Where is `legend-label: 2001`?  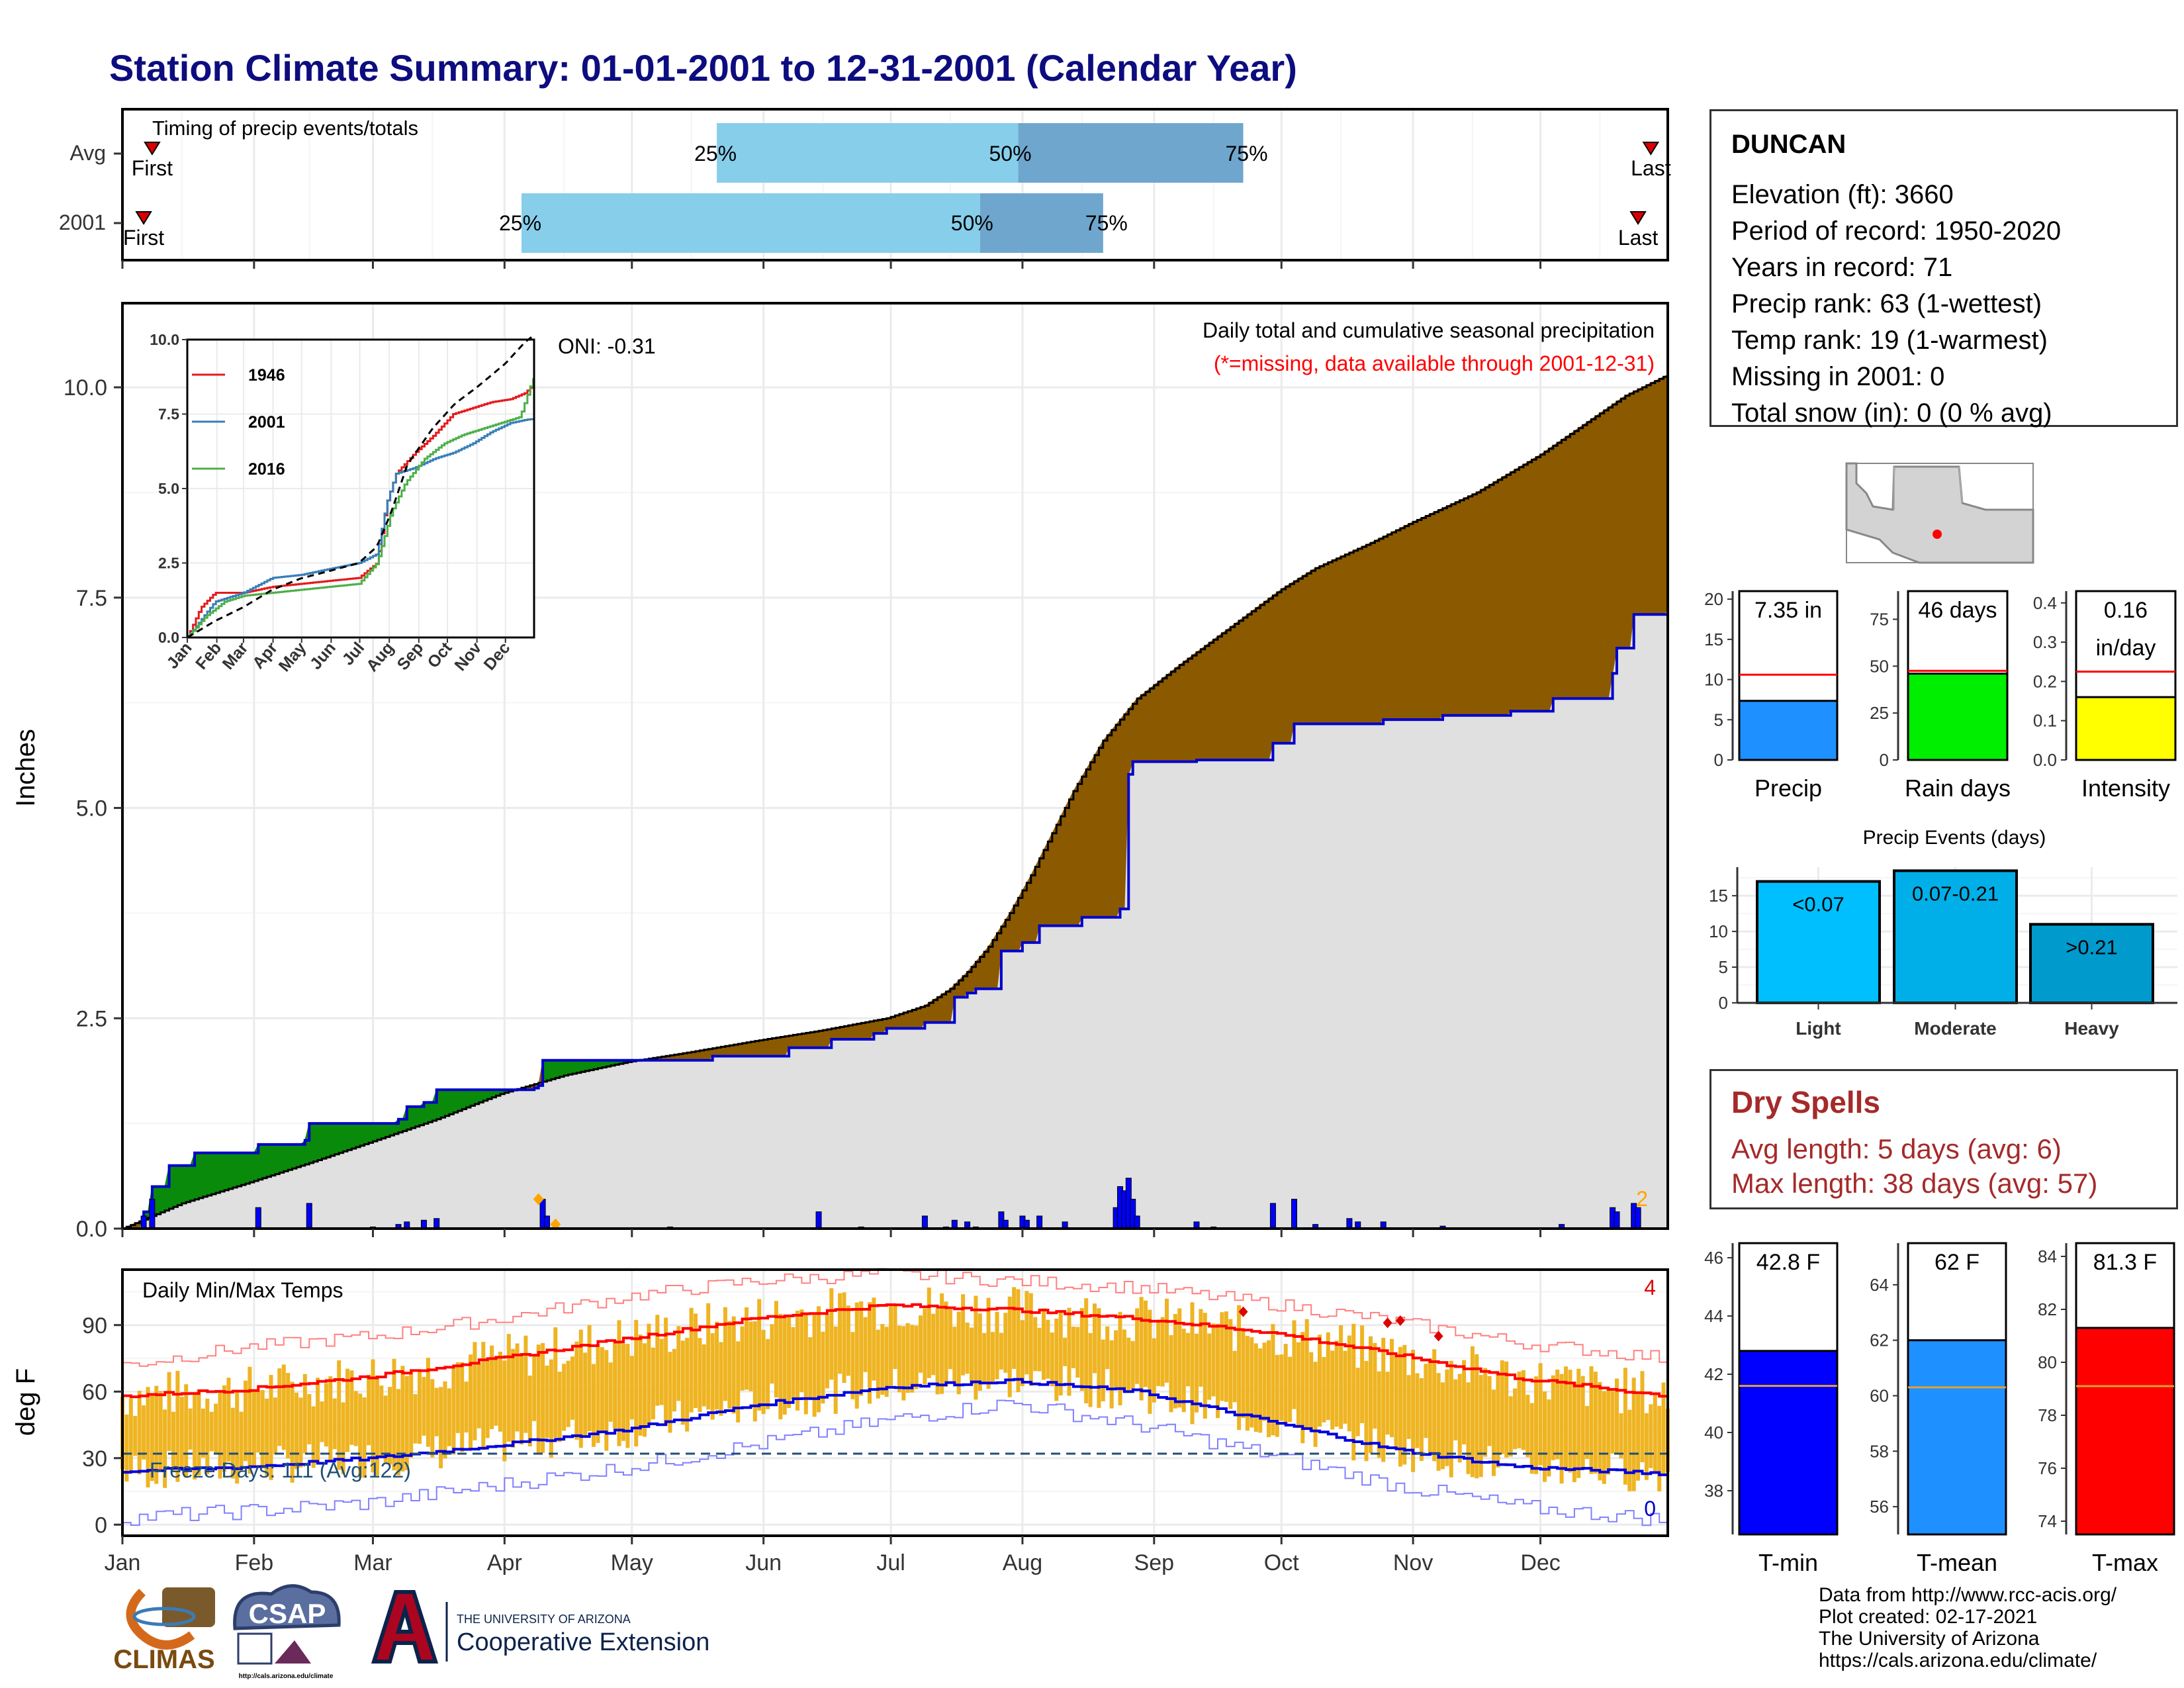 legend-label: 2001 is located at coordinates (266, 422).